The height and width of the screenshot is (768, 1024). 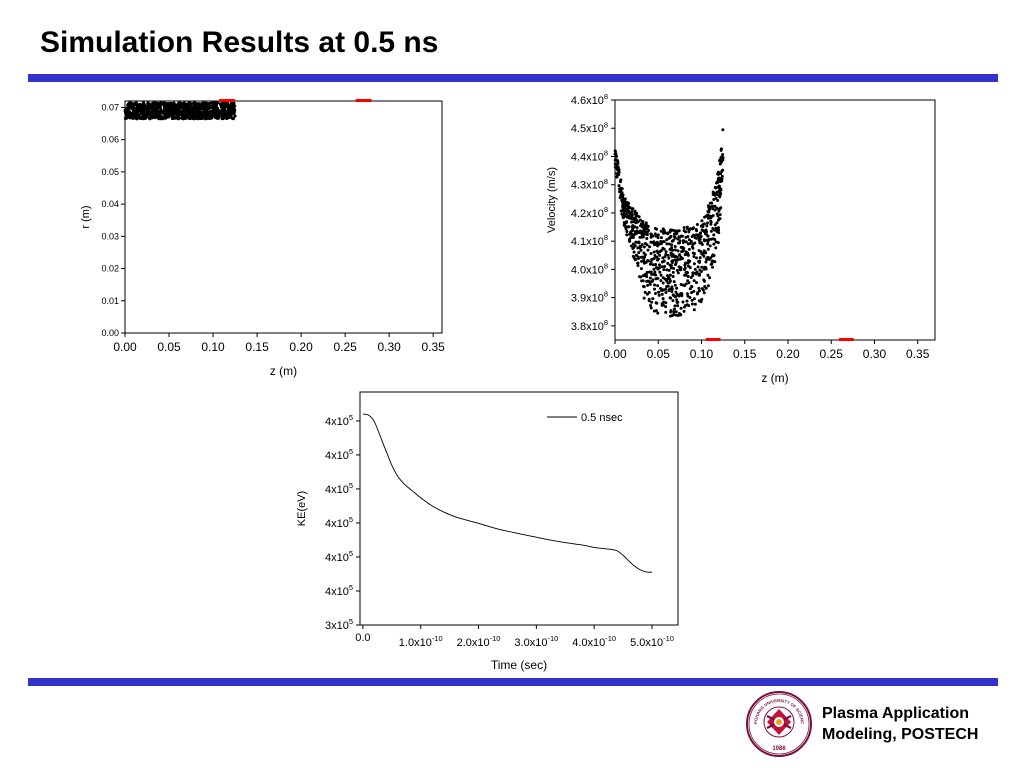 What do you see at coordinates (589, 99) in the screenshot?
I see `y-tick-label: 4.6x10⁸` at bounding box center [589, 99].